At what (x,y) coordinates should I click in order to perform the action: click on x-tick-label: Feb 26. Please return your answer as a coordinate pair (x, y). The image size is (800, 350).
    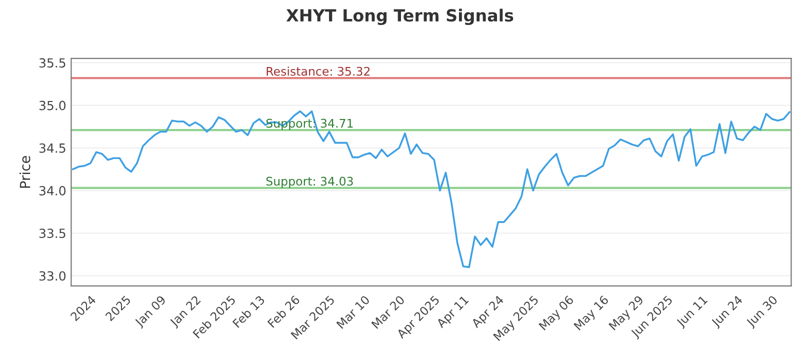
    Looking at the image, I should click on (283, 311).